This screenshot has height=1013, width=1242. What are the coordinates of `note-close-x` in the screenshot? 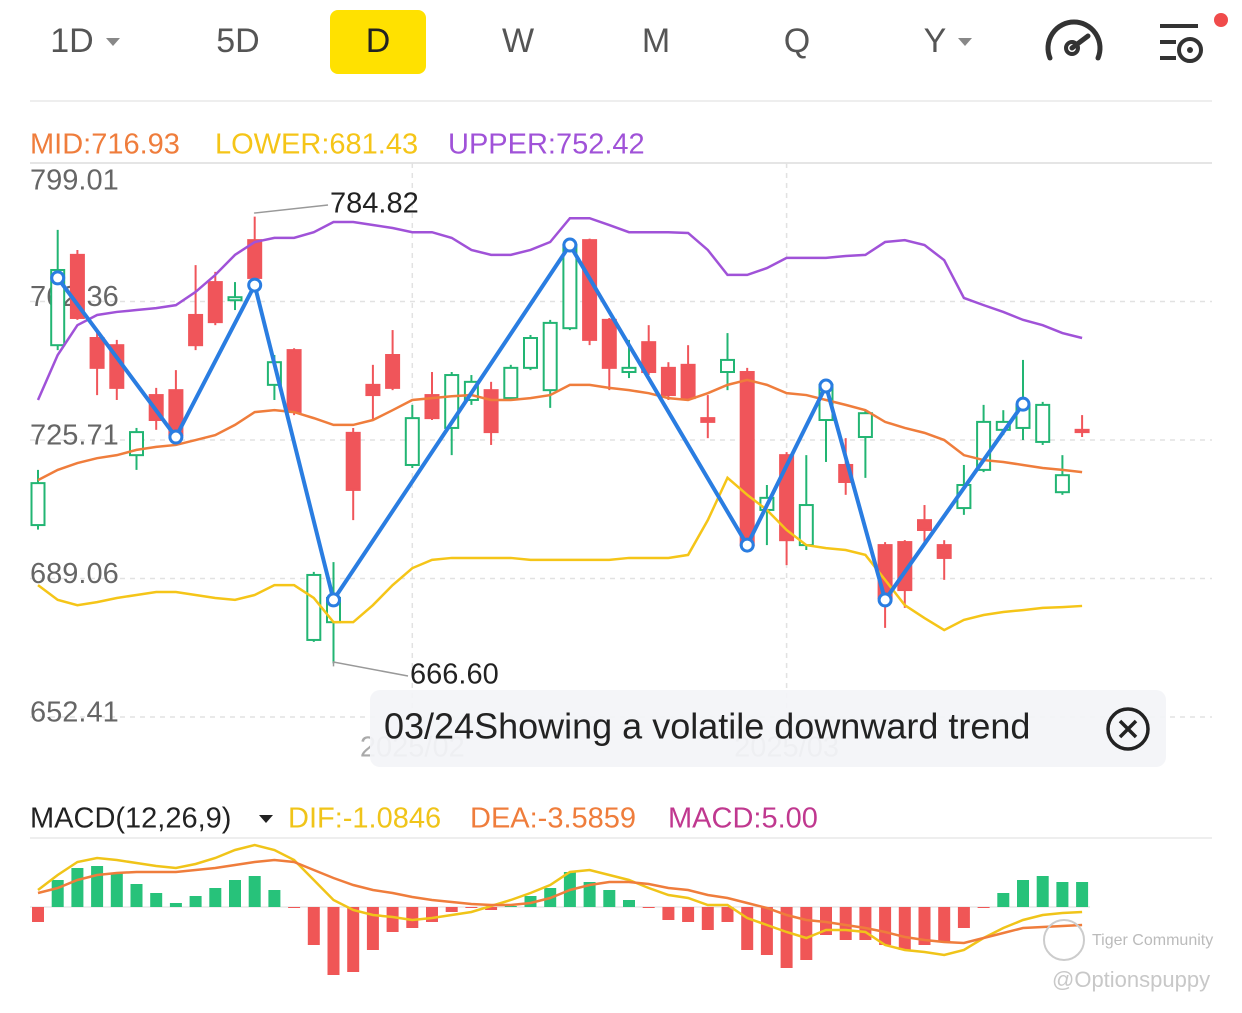 It's located at (1128, 729).